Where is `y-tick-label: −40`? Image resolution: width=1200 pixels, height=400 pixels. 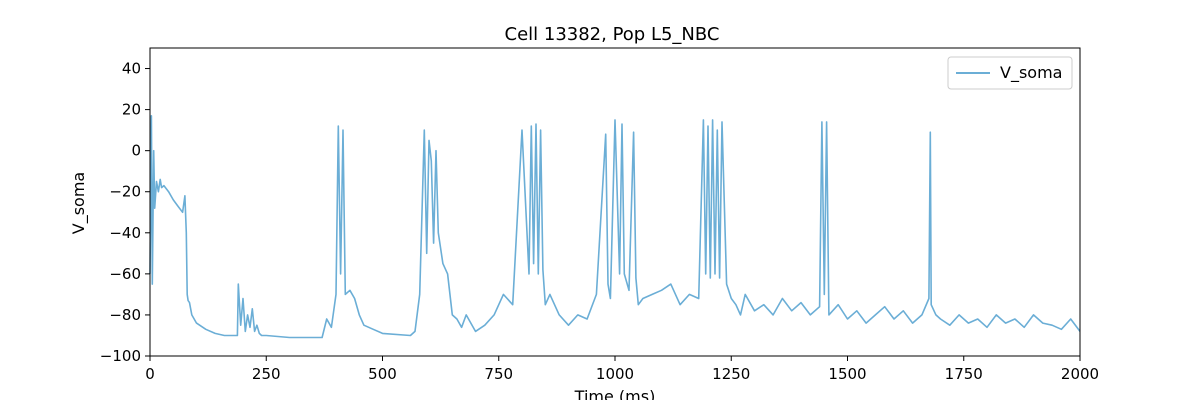
y-tick-label: −40 is located at coordinates (125, 233).